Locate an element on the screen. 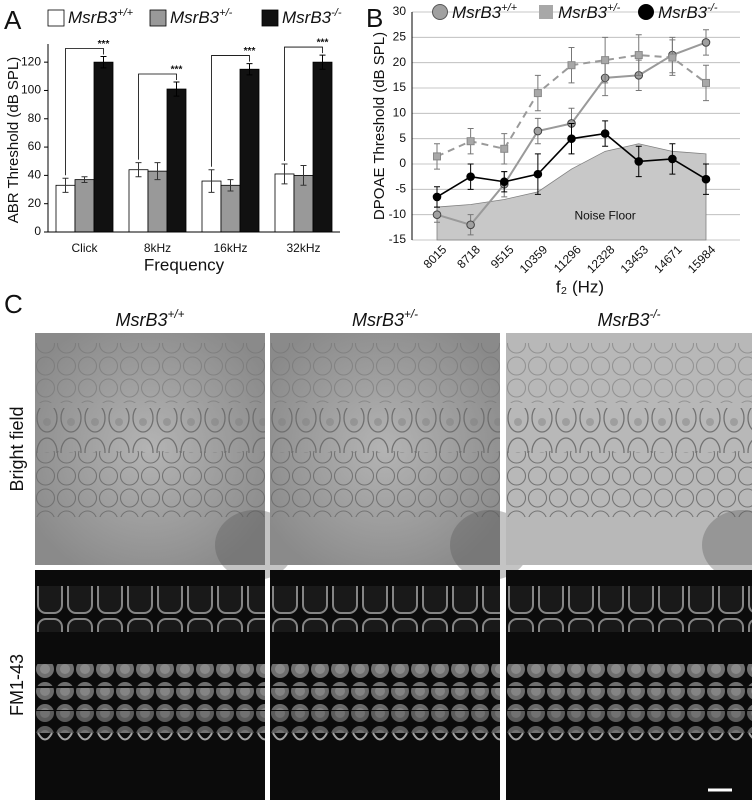  x-tick-label: 14671 is located at coordinates (668, 259).